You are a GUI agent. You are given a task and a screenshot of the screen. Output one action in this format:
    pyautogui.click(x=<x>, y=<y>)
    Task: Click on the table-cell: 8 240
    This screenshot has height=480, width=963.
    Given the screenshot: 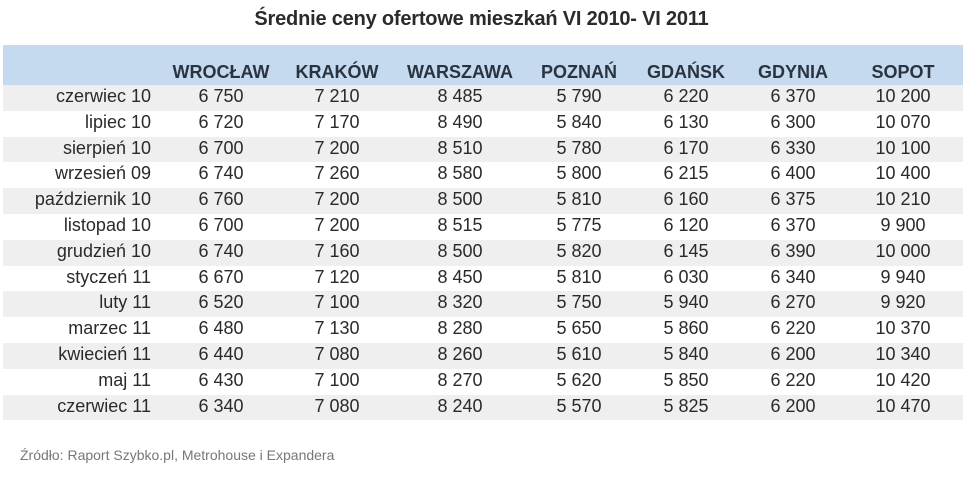 What is the action you would take?
    pyautogui.click(x=460, y=405)
    